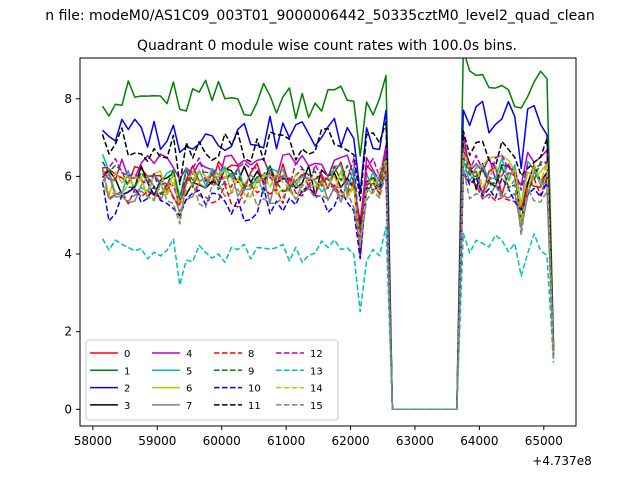 The height and width of the screenshot is (480, 640). Describe the element at coordinates (350, 441) in the screenshot. I see `x-tick-label: 62000` at that location.